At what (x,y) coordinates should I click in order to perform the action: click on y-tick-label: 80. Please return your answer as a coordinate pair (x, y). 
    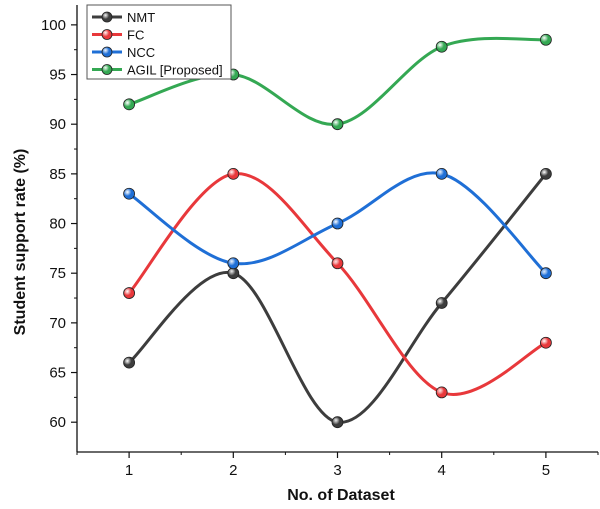
    Looking at the image, I should click on (57, 224).